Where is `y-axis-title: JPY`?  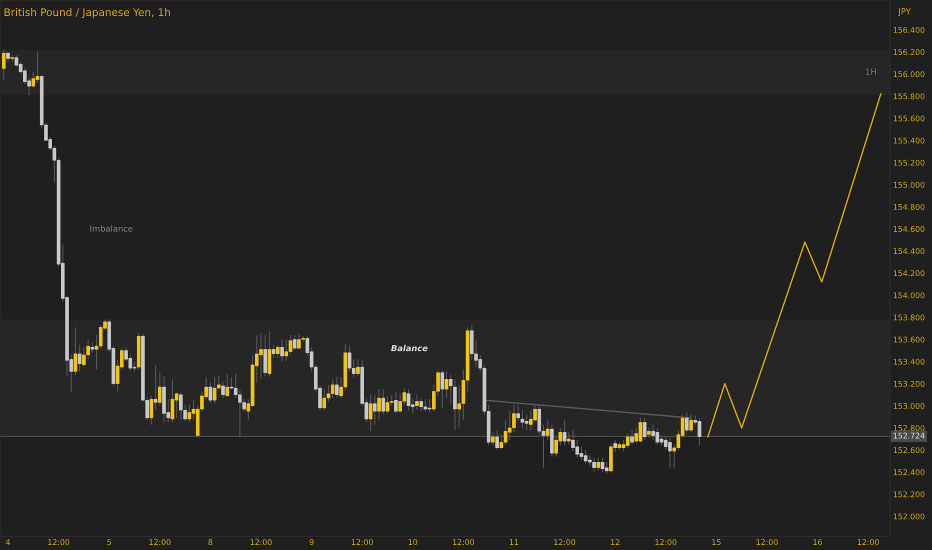 y-axis-title: JPY is located at coordinates (904, 12).